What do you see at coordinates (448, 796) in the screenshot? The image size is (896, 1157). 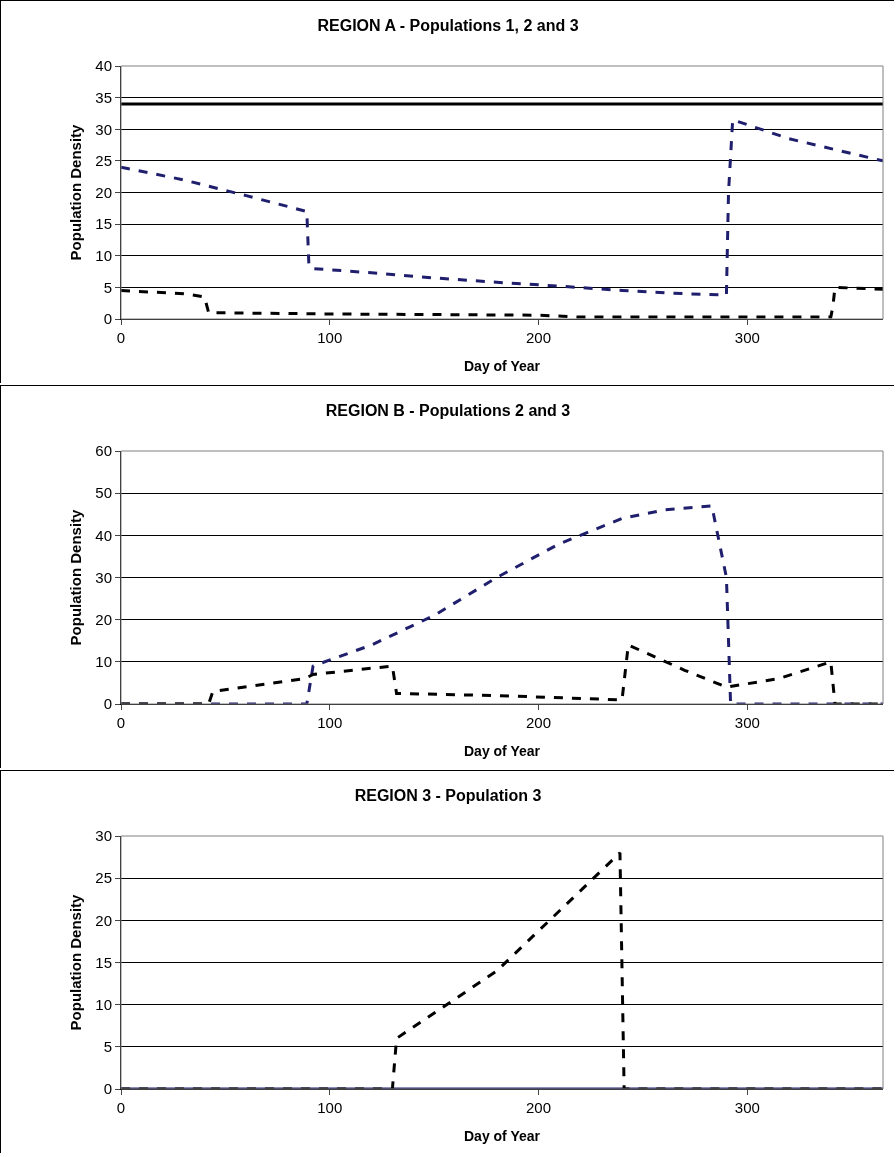 I see `chart-title: REGION 3 - Population 3` at bounding box center [448, 796].